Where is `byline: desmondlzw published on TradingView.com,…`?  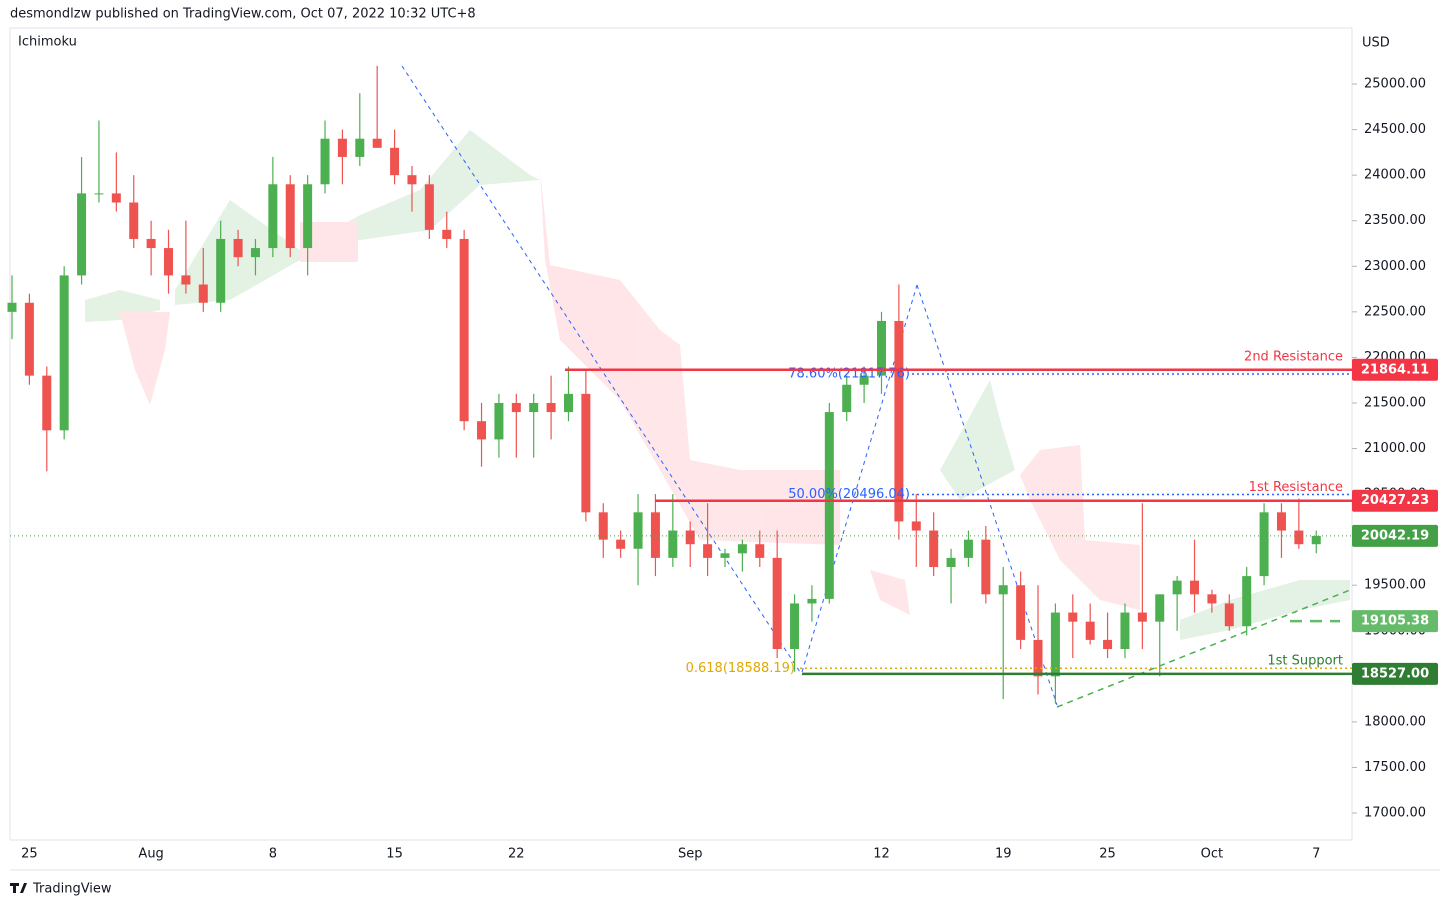
byline: desmondlzw published on TradingView.com,… is located at coordinates (243, 14).